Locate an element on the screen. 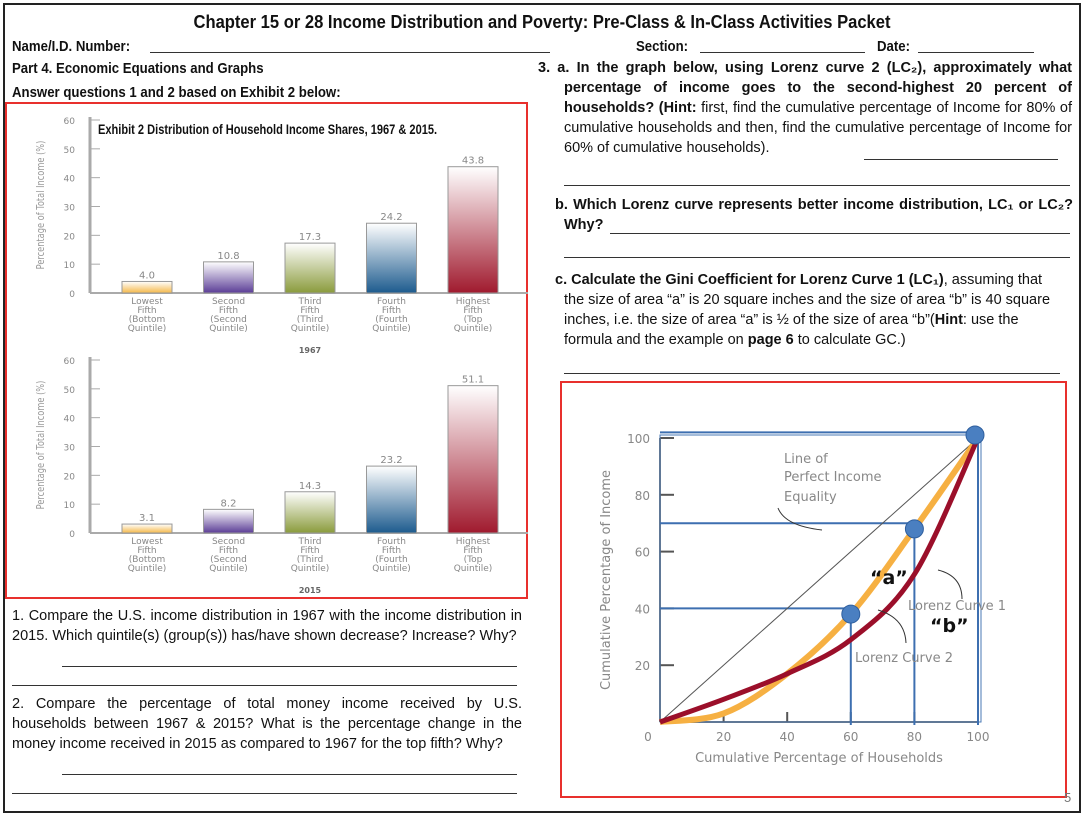 The height and width of the screenshot is (816, 1084). q3a-hint-label: (Hint: is located at coordinates (677, 108).